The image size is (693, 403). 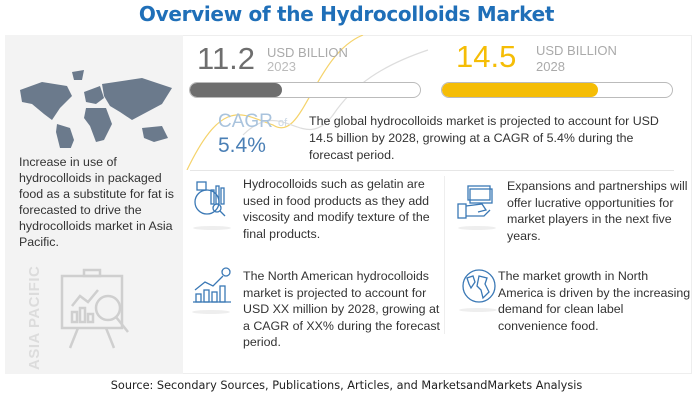 I want to click on page-title: Overview of the Hydrocolloids Market, so click(x=346, y=14).